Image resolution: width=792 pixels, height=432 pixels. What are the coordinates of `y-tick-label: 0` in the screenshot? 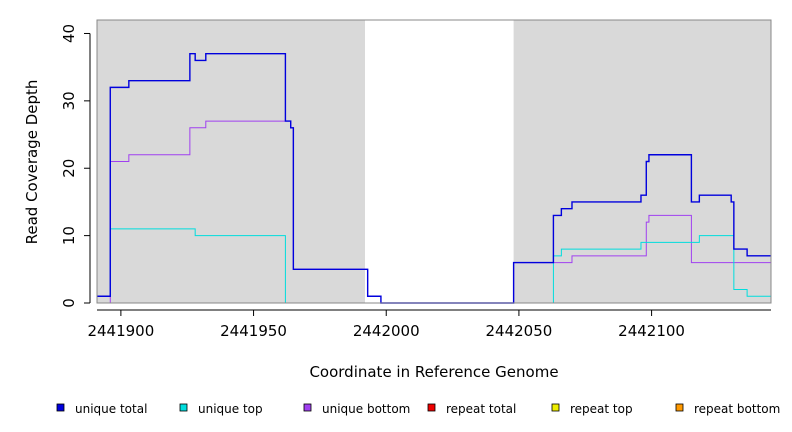 It's located at (69, 303).